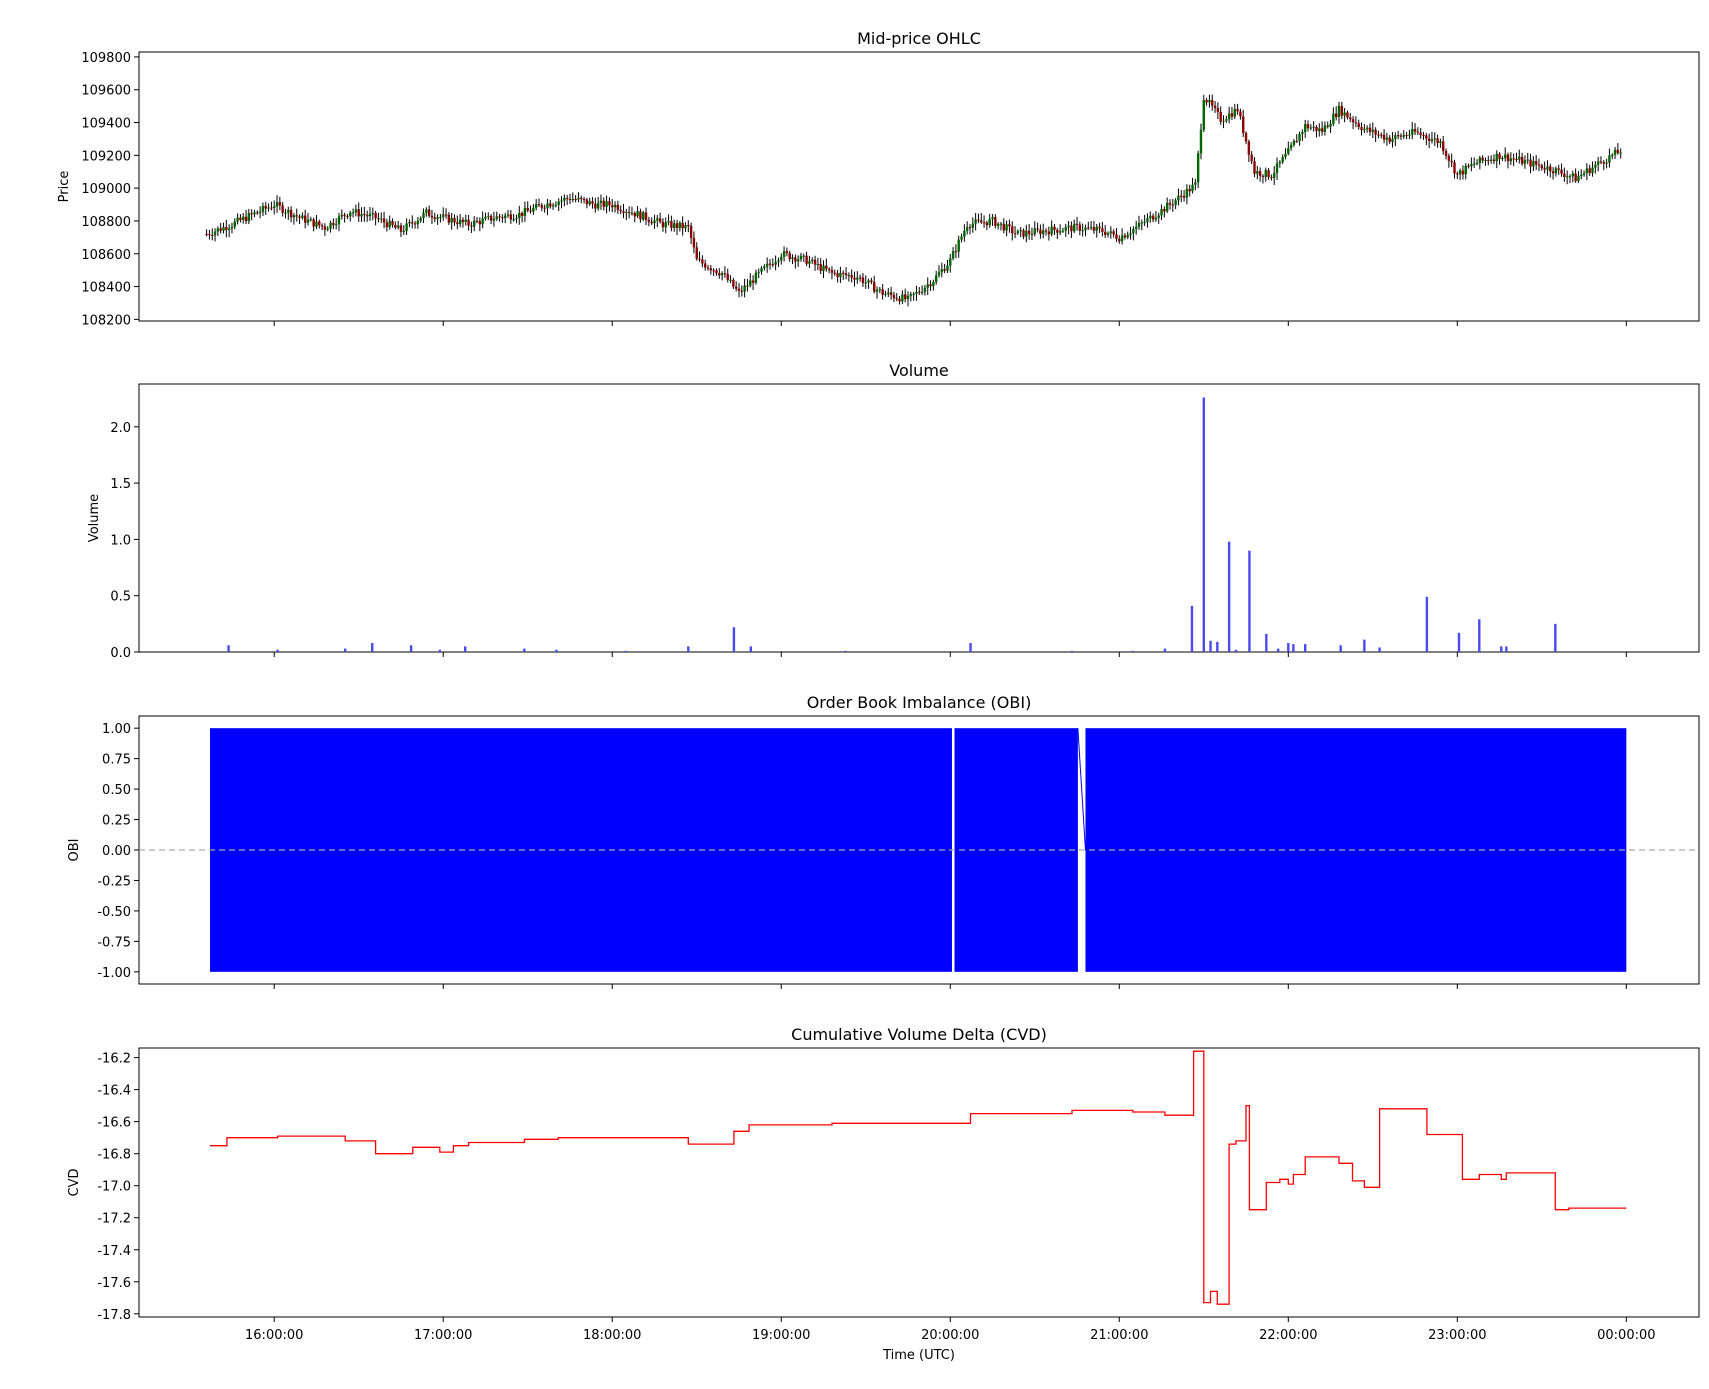 The image size is (1709, 1389). What do you see at coordinates (114, 1315) in the screenshot?
I see `y-tick-label: -17.8` at bounding box center [114, 1315].